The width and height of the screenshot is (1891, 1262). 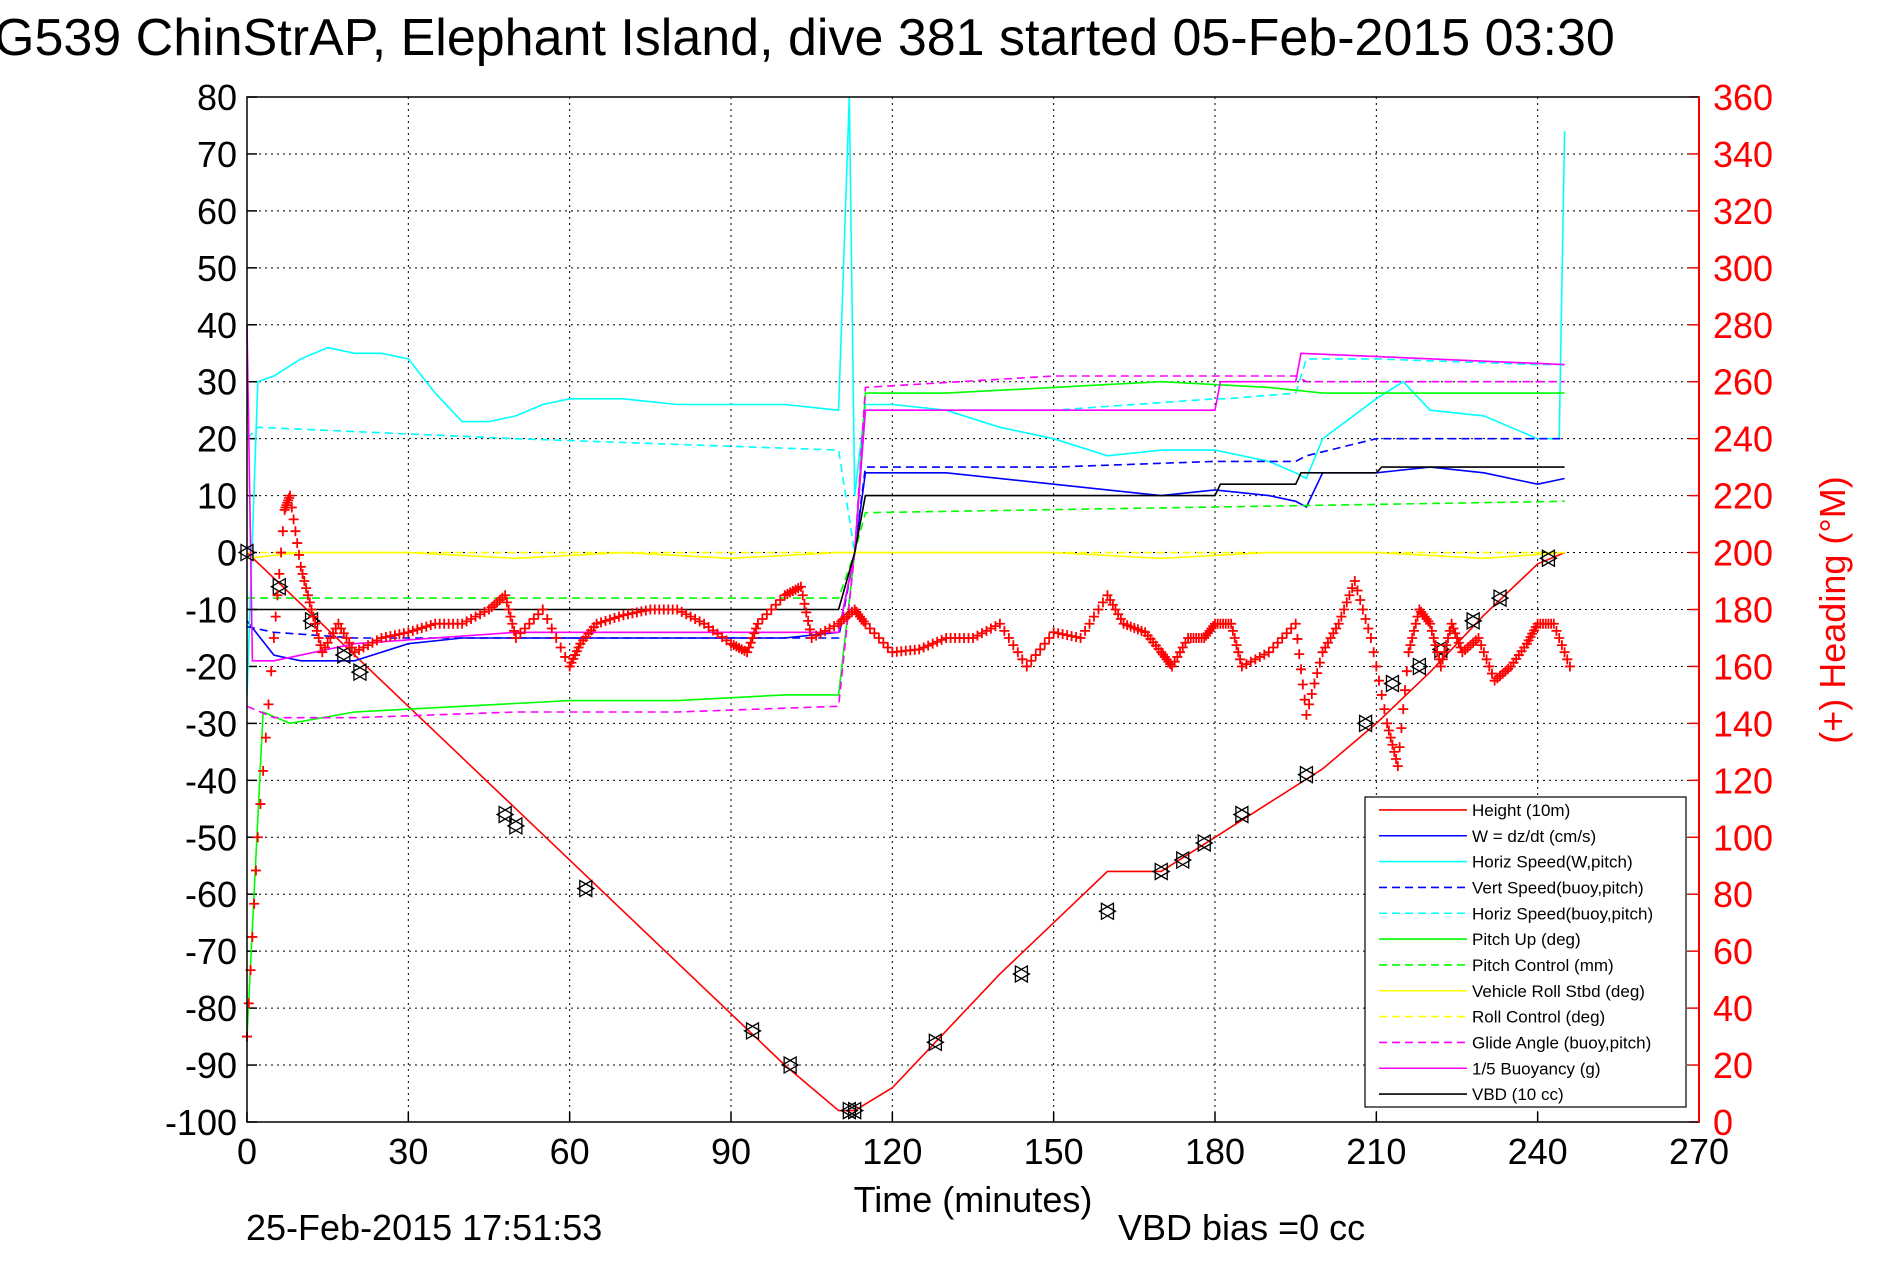 I want to click on right-y-tick-label: 40, so click(x=1733, y=1008).